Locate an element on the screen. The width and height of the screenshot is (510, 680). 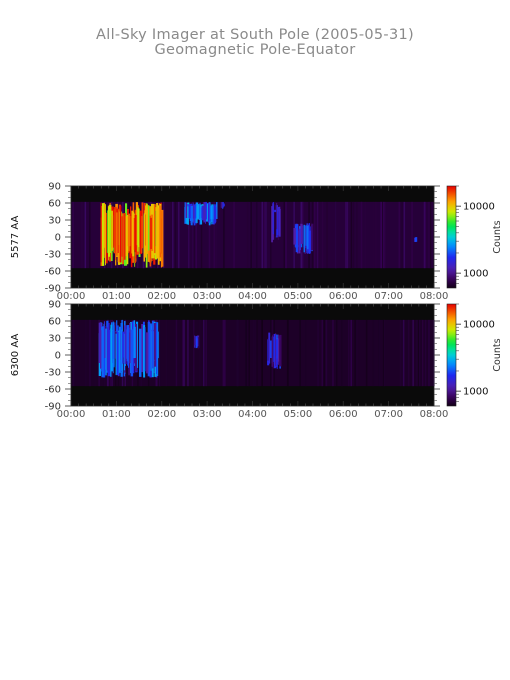
y-tick-label: -60 is located at coordinates (53, 272).